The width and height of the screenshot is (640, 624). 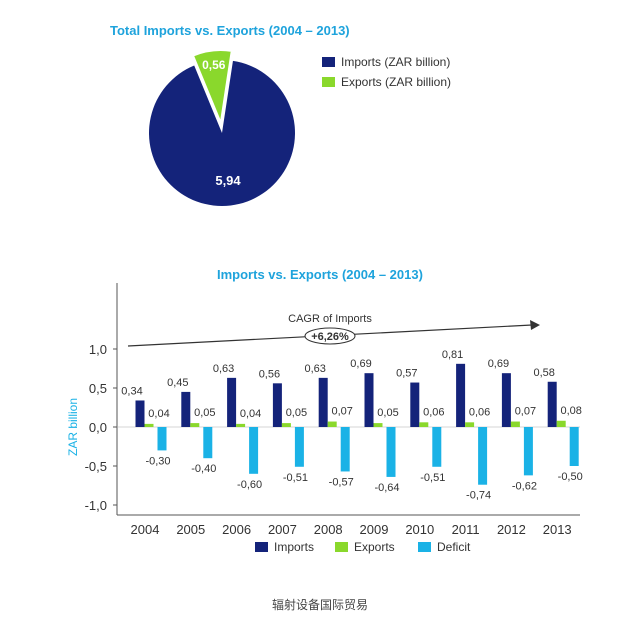 I want to click on data-label-imports: 0,34, so click(x=131, y=391).